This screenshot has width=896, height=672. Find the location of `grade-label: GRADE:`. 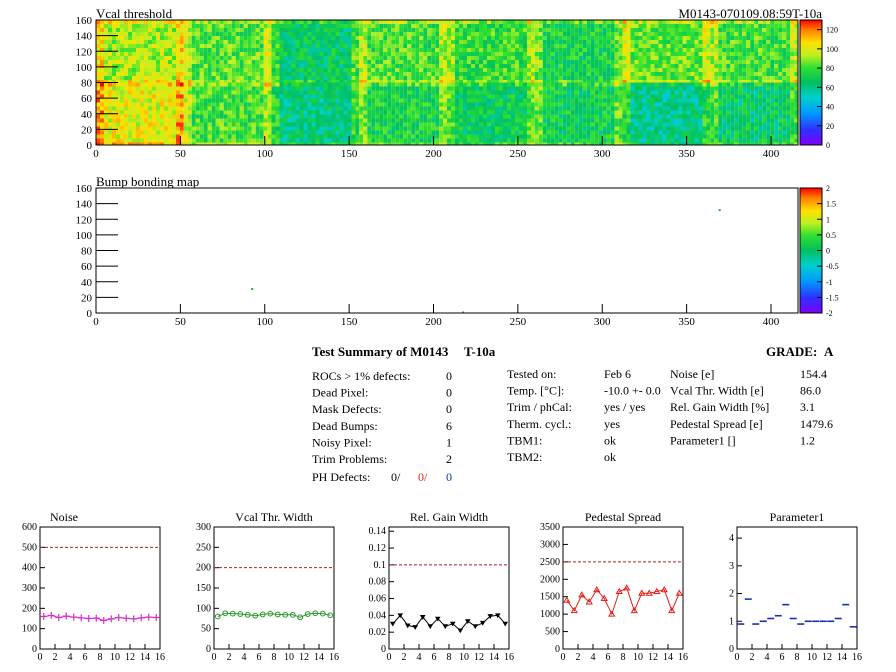

grade-label: GRADE: is located at coordinates (791, 351).